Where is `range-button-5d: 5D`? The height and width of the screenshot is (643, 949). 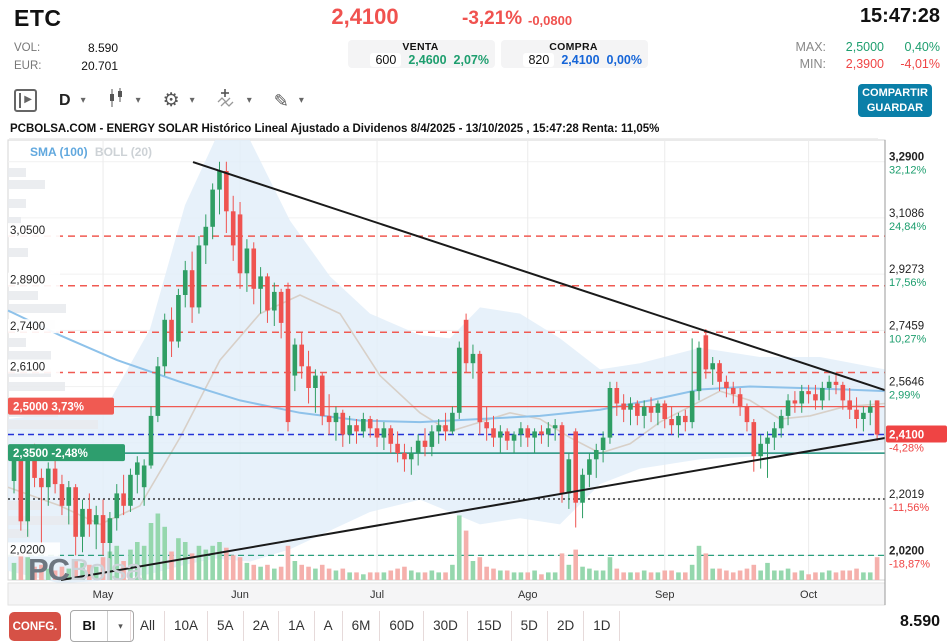
range-button-5d: 5D is located at coordinates (530, 626).